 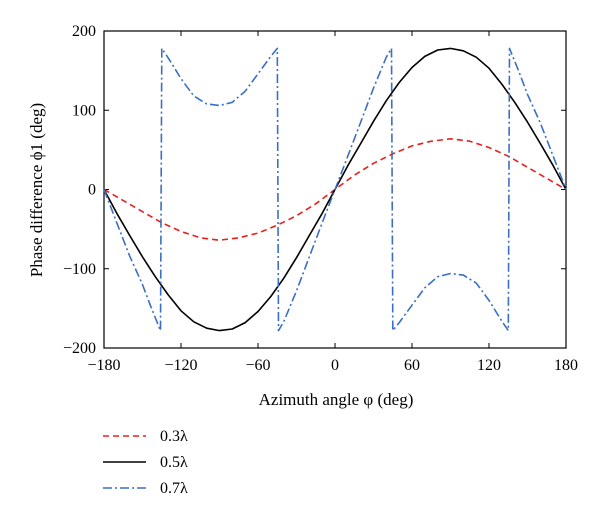 I want to click on x-axis-label: Azimuth angle φ (deg), so click(x=336, y=399).